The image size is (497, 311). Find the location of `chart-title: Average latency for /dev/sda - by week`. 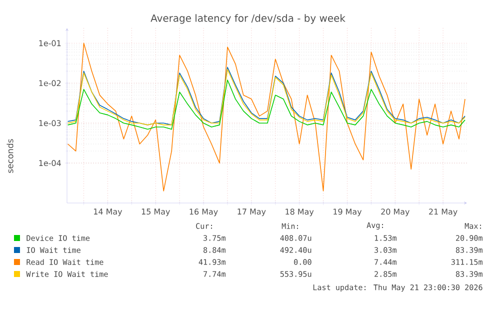

chart-title: Average latency for /dev/sda - by week is located at coordinates (248, 19).